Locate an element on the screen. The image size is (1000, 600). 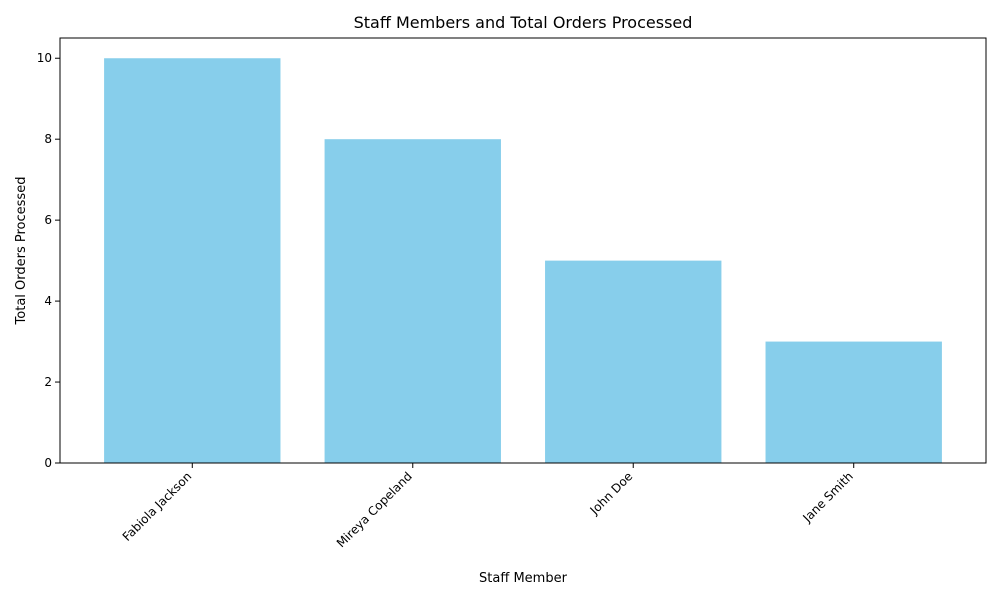
x-axis-label: Staff Member is located at coordinates (523, 578).